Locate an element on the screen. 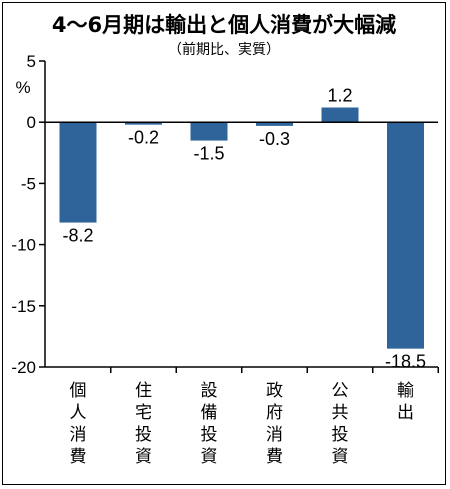 The image size is (450, 489). data-label-4: -0.3 is located at coordinates (274, 139).